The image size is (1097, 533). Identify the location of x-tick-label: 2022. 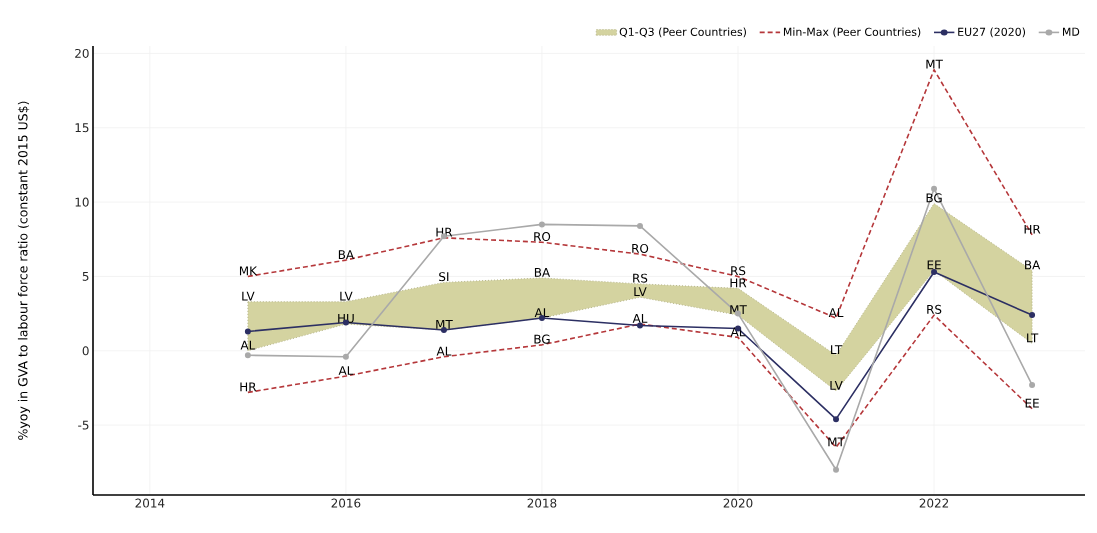
(934, 503).